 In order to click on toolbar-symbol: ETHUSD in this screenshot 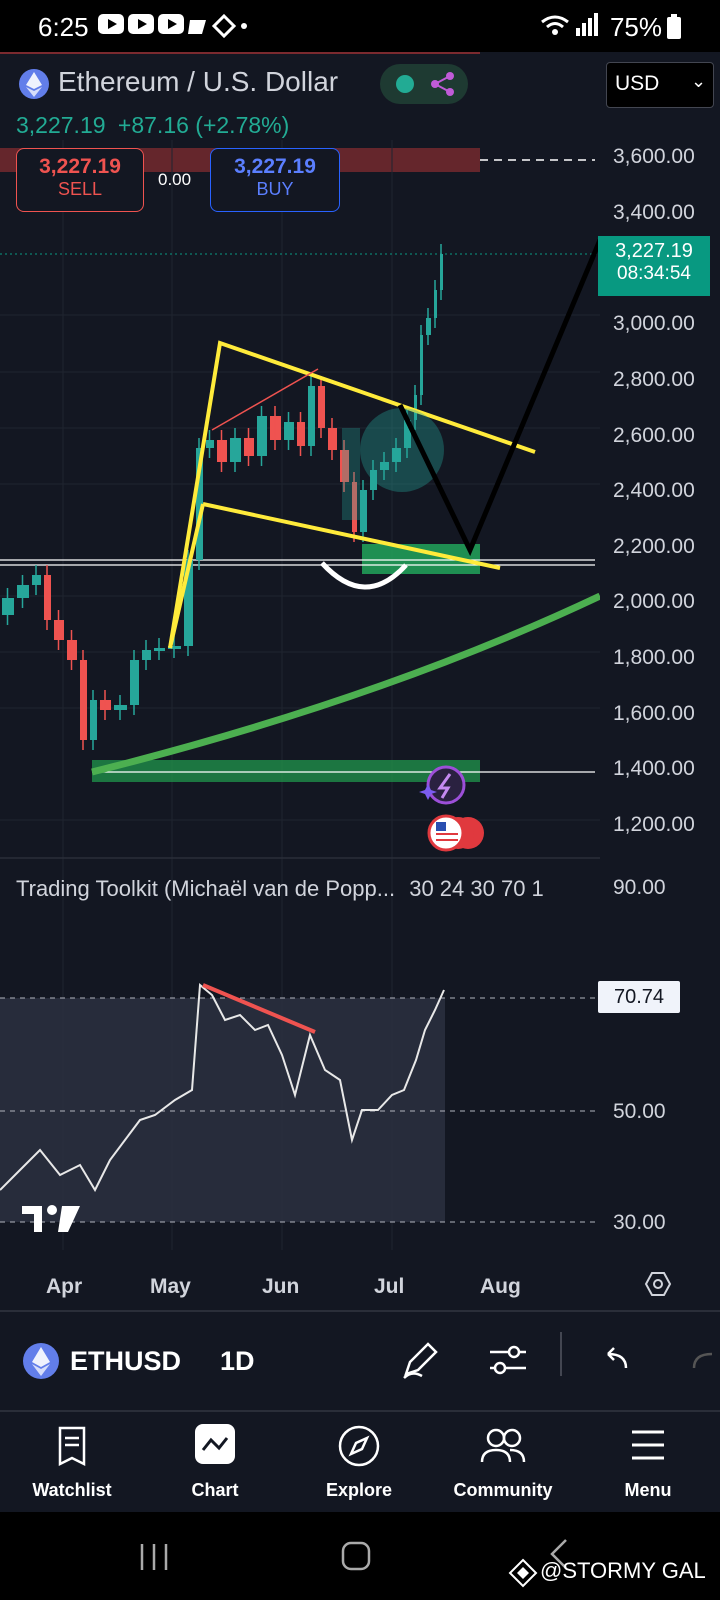, I will do `click(126, 1361)`.